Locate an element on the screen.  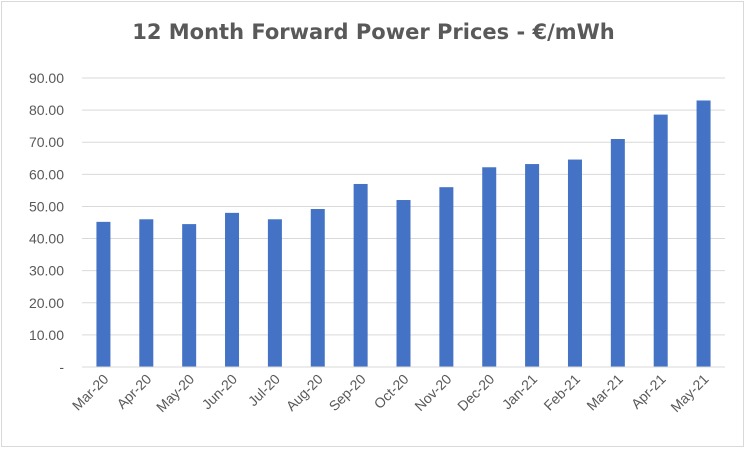
x-tick-label: Oct-20 is located at coordinates (391, 391).